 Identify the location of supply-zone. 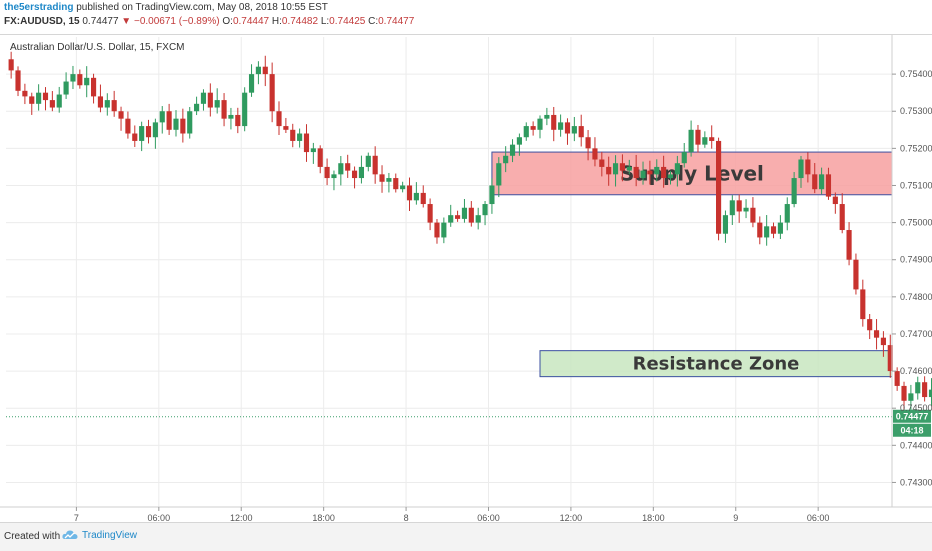
(692, 173).